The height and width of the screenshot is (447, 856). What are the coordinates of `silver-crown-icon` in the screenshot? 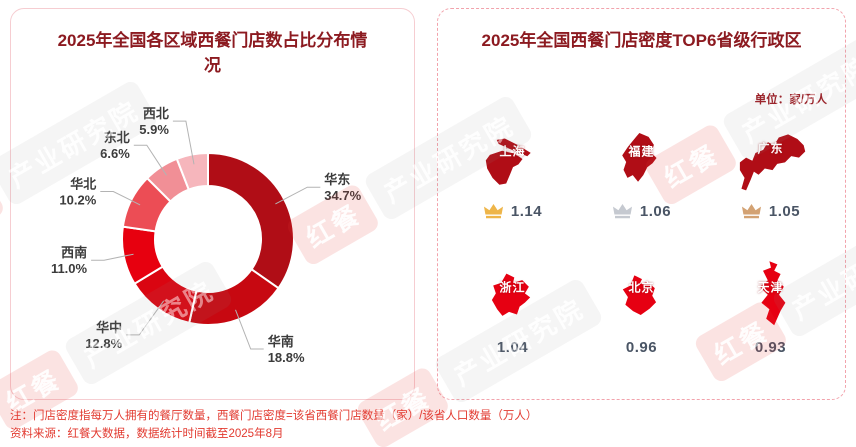 It's located at (622, 210).